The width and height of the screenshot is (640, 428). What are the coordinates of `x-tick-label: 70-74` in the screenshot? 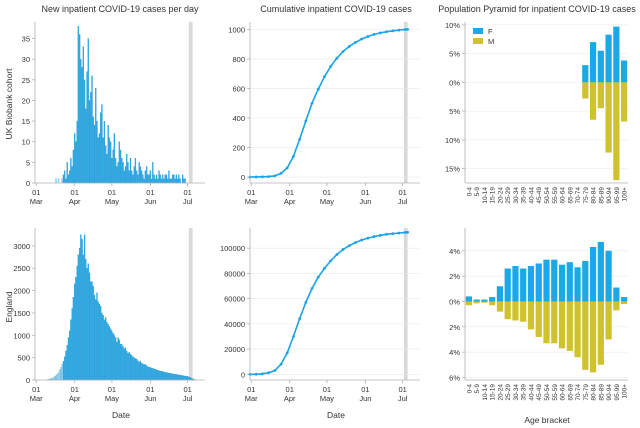 It's located at (578, 392).